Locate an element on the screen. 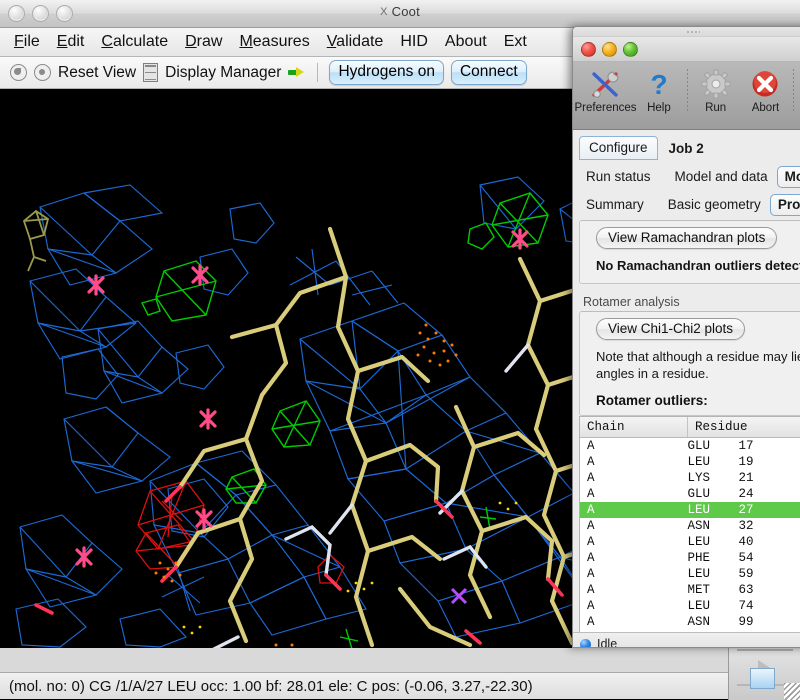  menu-draw: Draw is located at coordinates (203, 42).